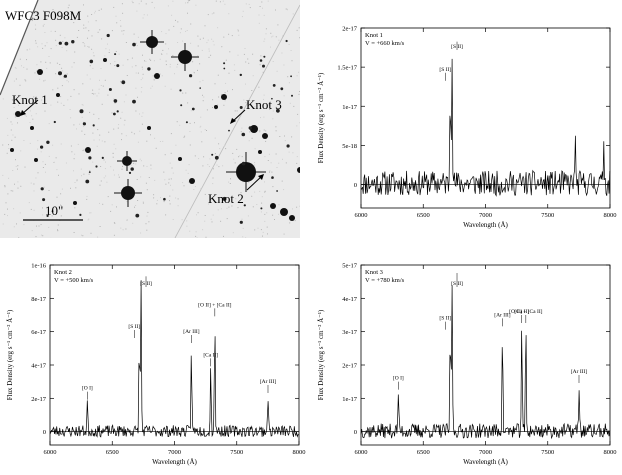  Describe the element at coordinates (74, 280) in the screenshot. I see `spectrum-velocity: V = +500 km/s` at that location.